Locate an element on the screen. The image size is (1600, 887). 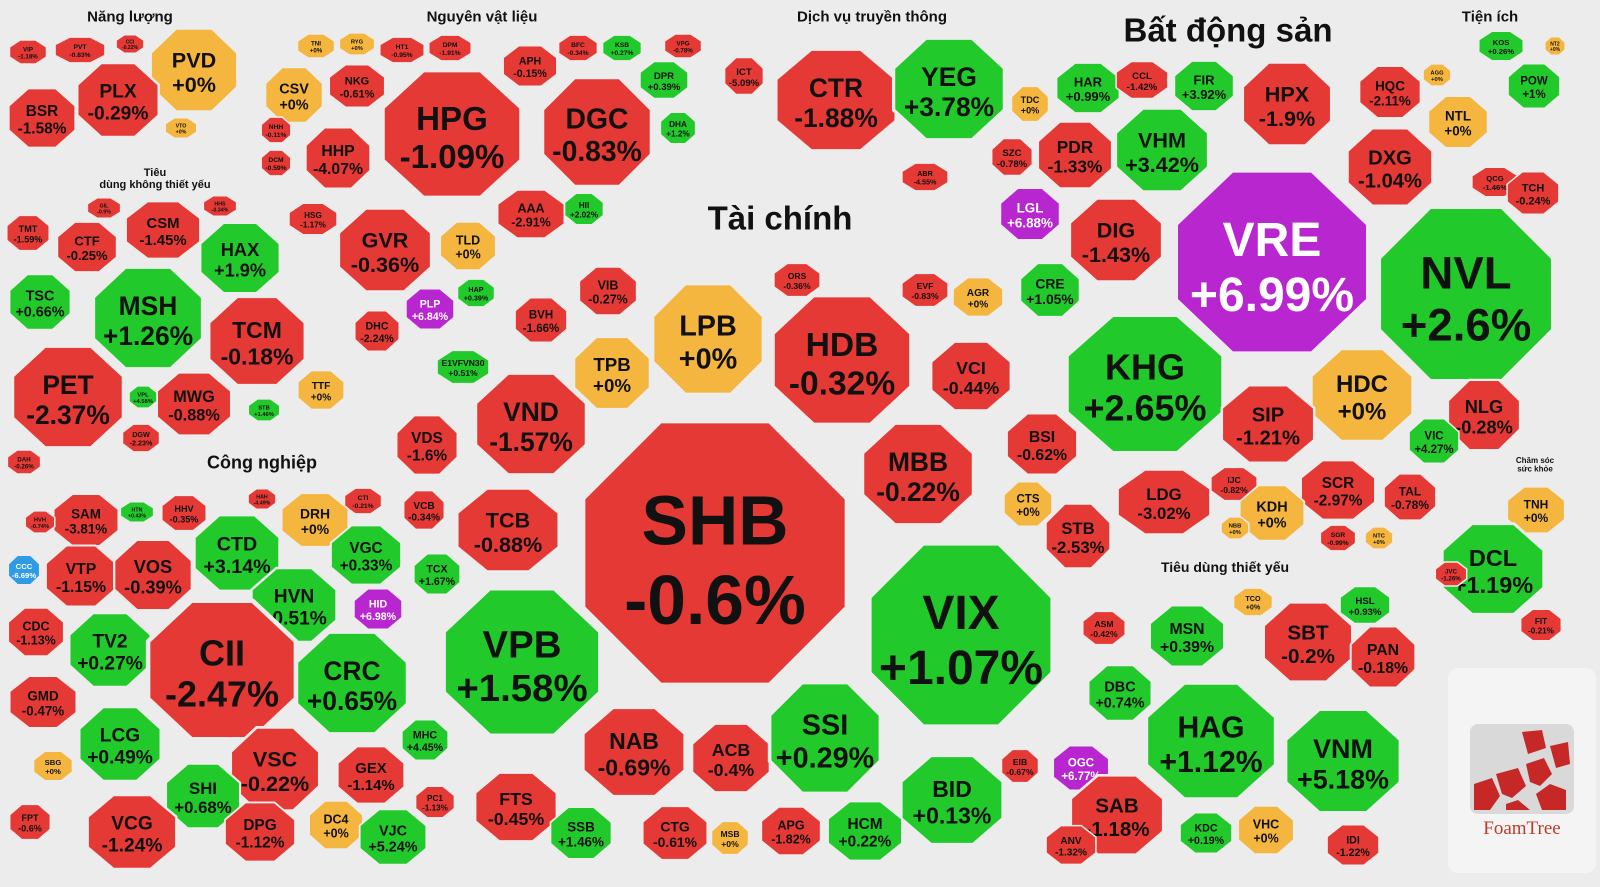
cell-ctd is located at coordinates (237, 553).